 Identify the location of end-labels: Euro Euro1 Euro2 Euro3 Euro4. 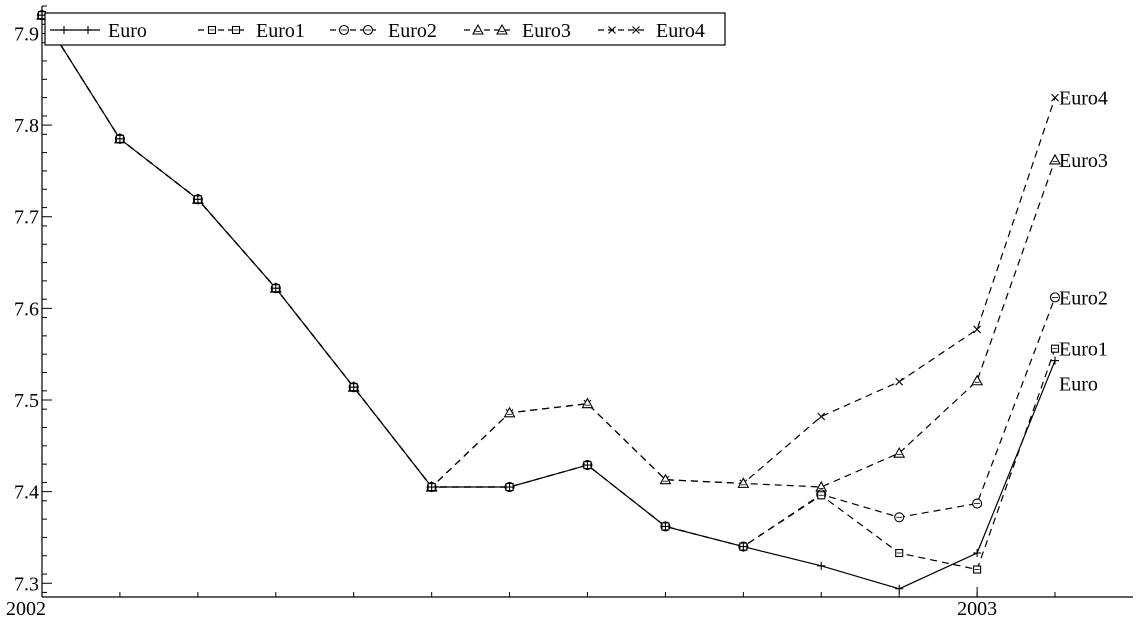
(1083, 242).